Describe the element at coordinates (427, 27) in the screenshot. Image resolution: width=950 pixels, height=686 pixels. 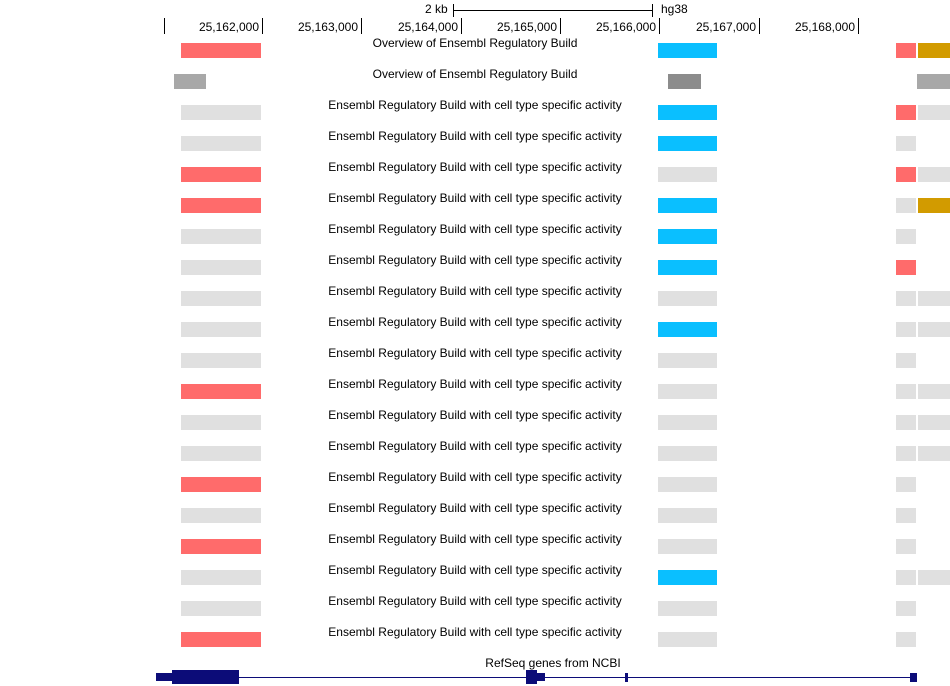
I see `ruler-tick-label: 25,164,000` at that location.